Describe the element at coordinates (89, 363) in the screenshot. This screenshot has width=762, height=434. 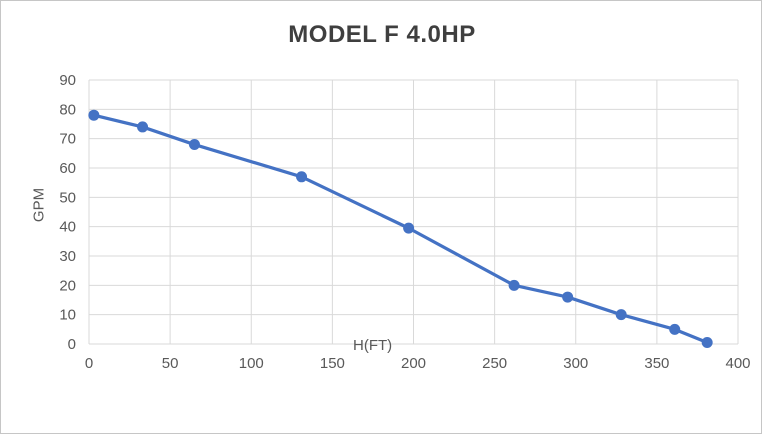
I see `x-tick-label: 0` at that location.